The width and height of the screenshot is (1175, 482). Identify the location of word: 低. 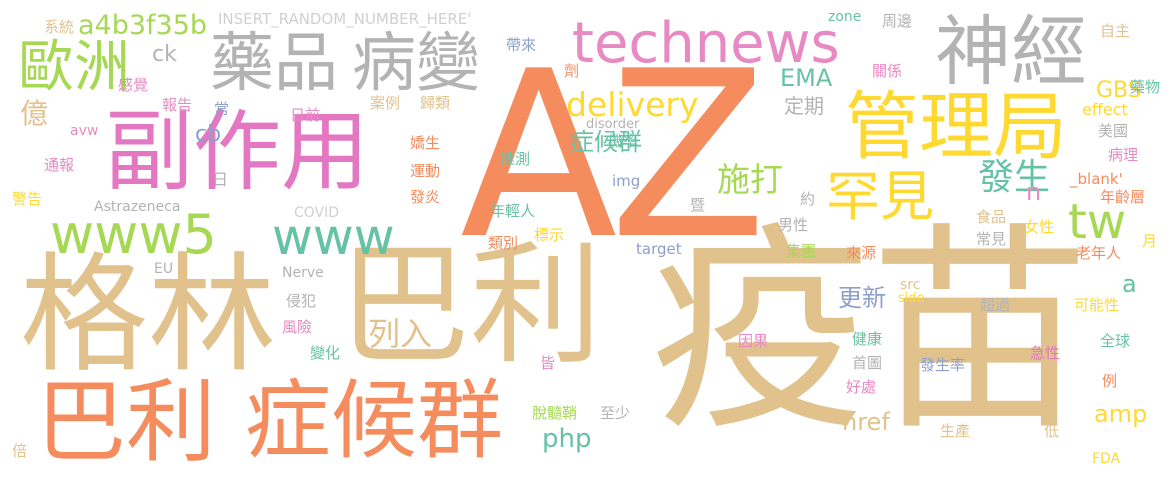
(1052, 431).